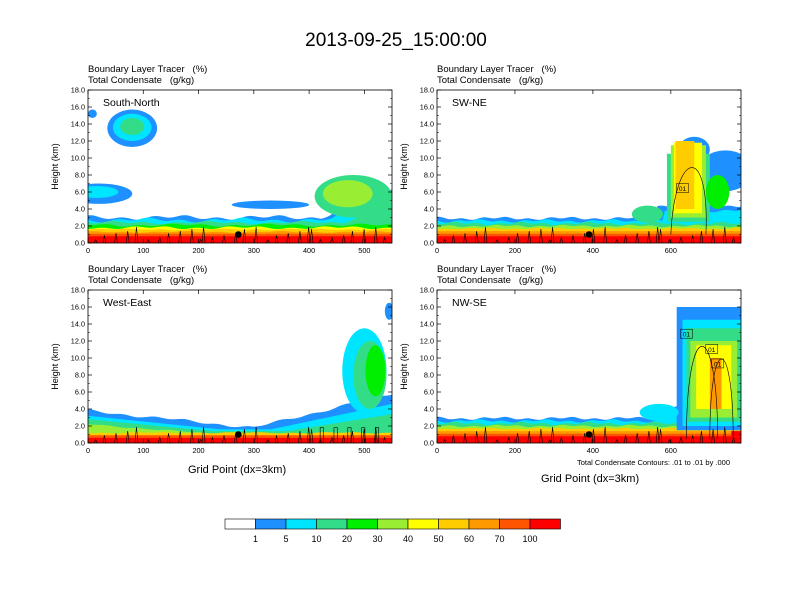 The width and height of the screenshot is (792, 612). Describe the element at coordinates (469, 103) in the screenshot. I see `panel-label: SW-NE` at that location.